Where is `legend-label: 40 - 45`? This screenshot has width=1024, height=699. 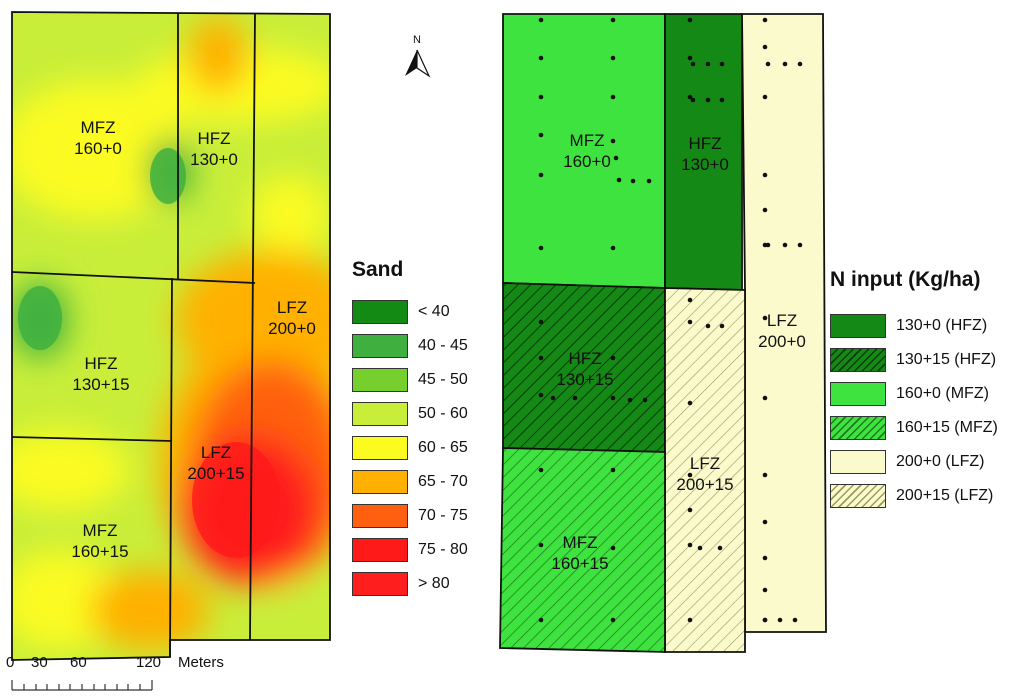
legend-label: 40 - 45 is located at coordinates (443, 345).